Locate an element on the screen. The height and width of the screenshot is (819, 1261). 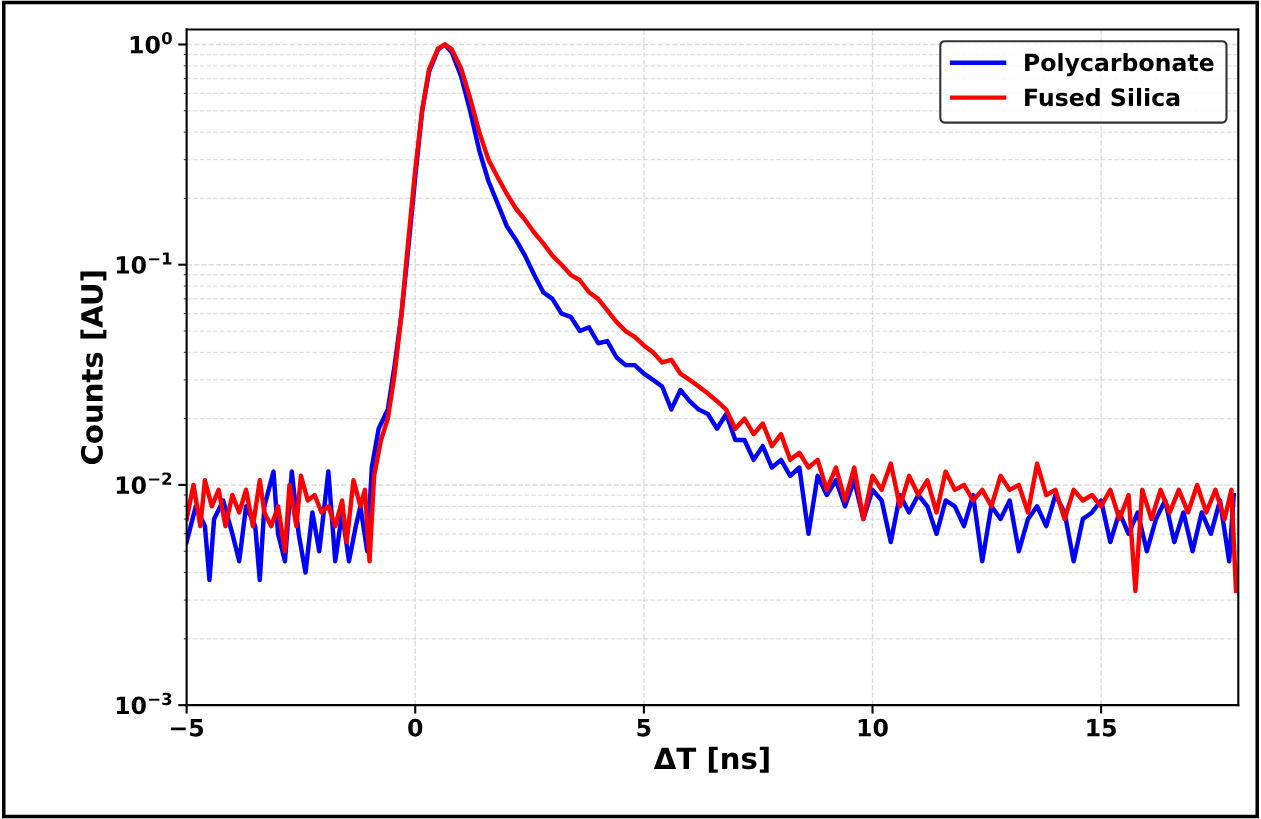
x-tick-label: 15 is located at coordinates (1101, 728).